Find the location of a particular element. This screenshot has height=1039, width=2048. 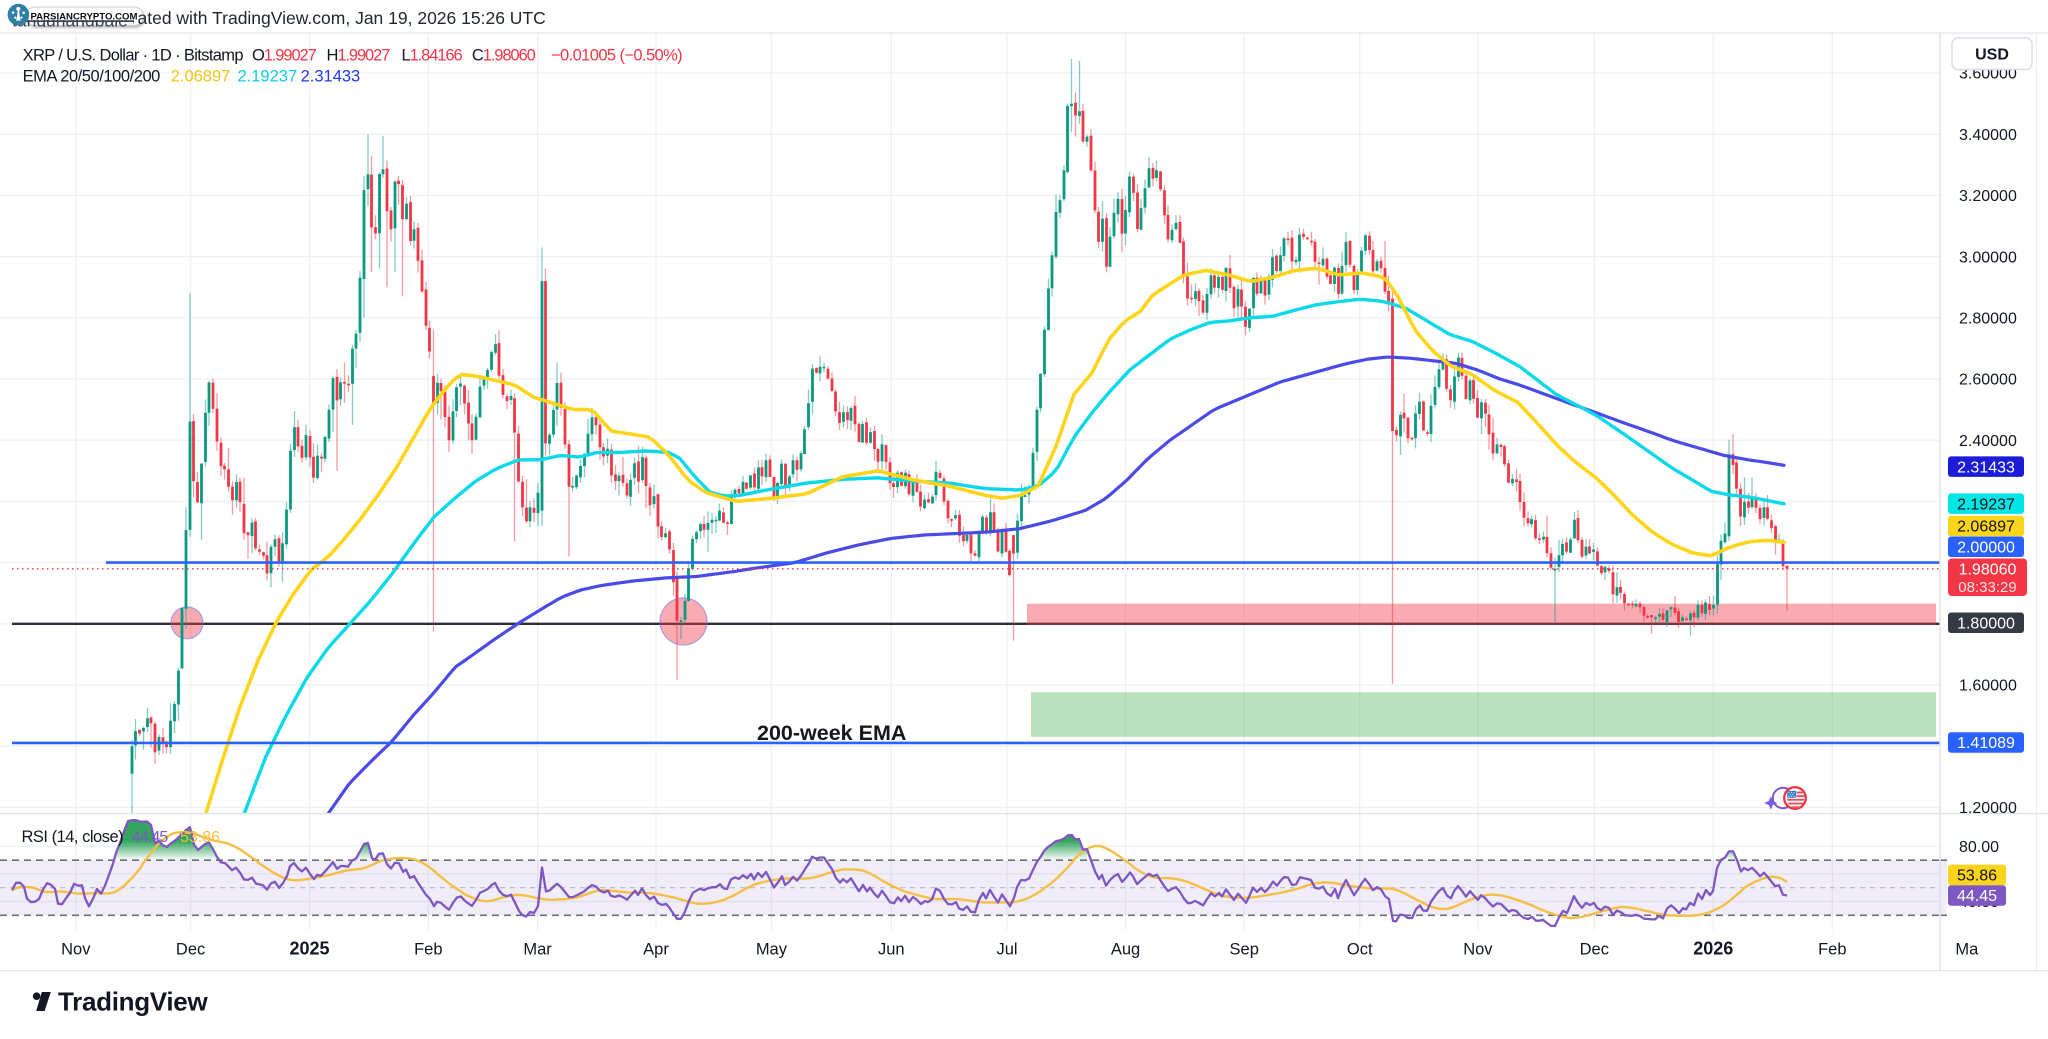

svg-text: TradingView is located at coordinates (133, 1002).